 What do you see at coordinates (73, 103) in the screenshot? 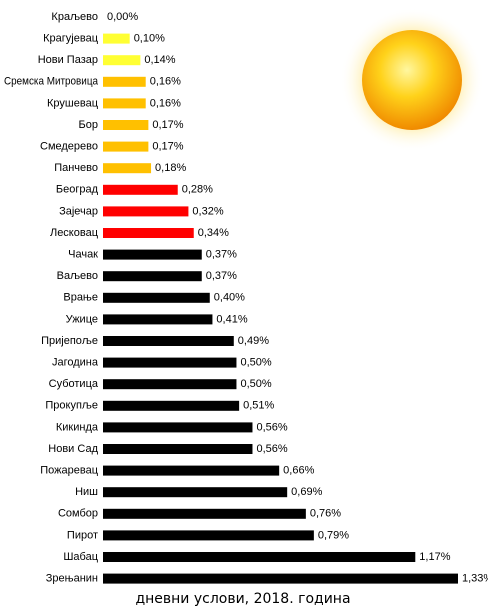
I see `category-label: Крушевац` at bounding box center [73, 103].